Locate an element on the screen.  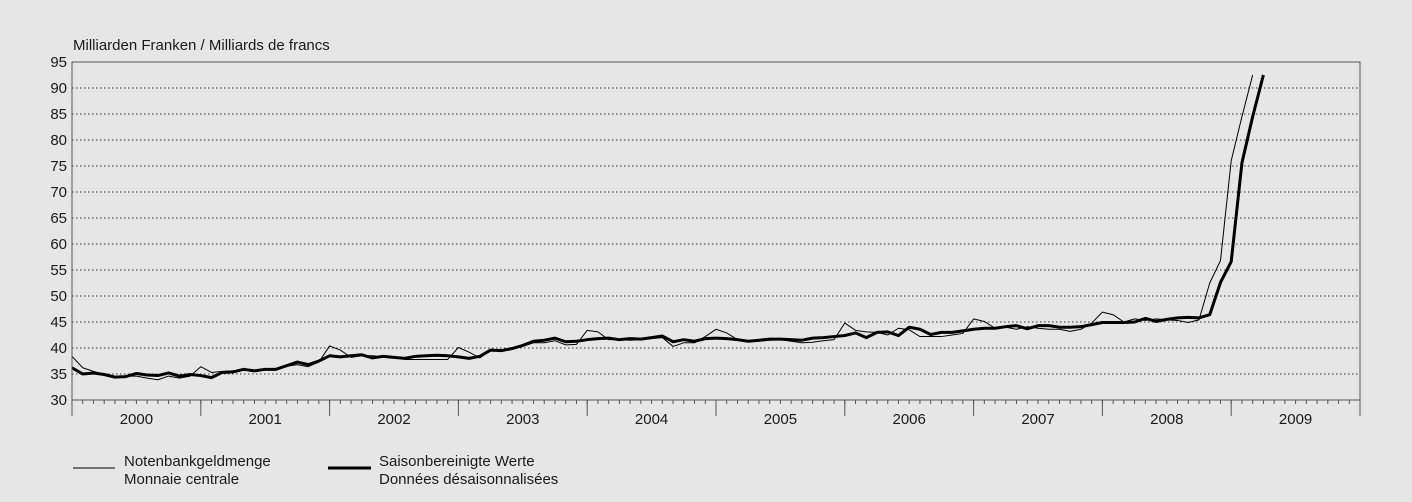
y-tick-label: 35 is located at coordinates (58, 374).